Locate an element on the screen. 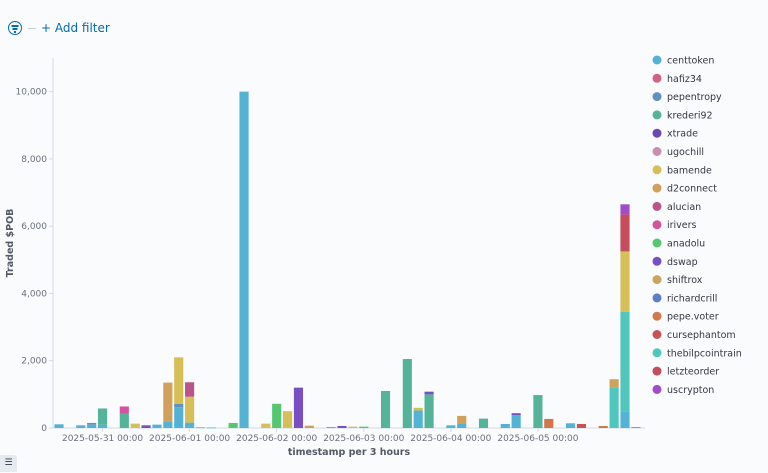 The width and height of the screenshot is (768, 473). bar-segment-cursephantom is located at coordinates (581, 425).